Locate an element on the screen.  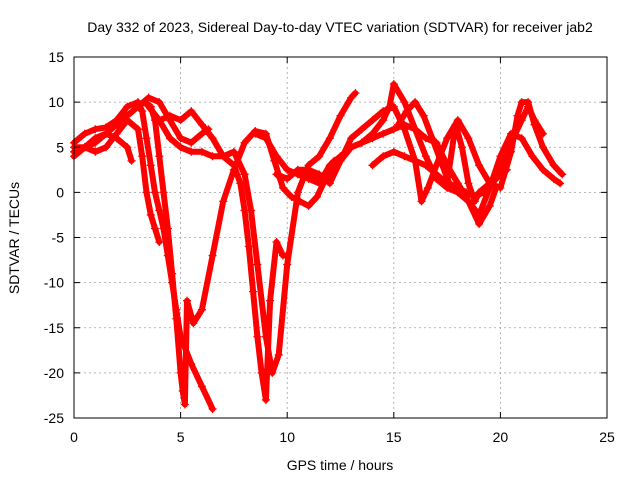
x-tick-label: 15 is located at coordinates (394, 437).